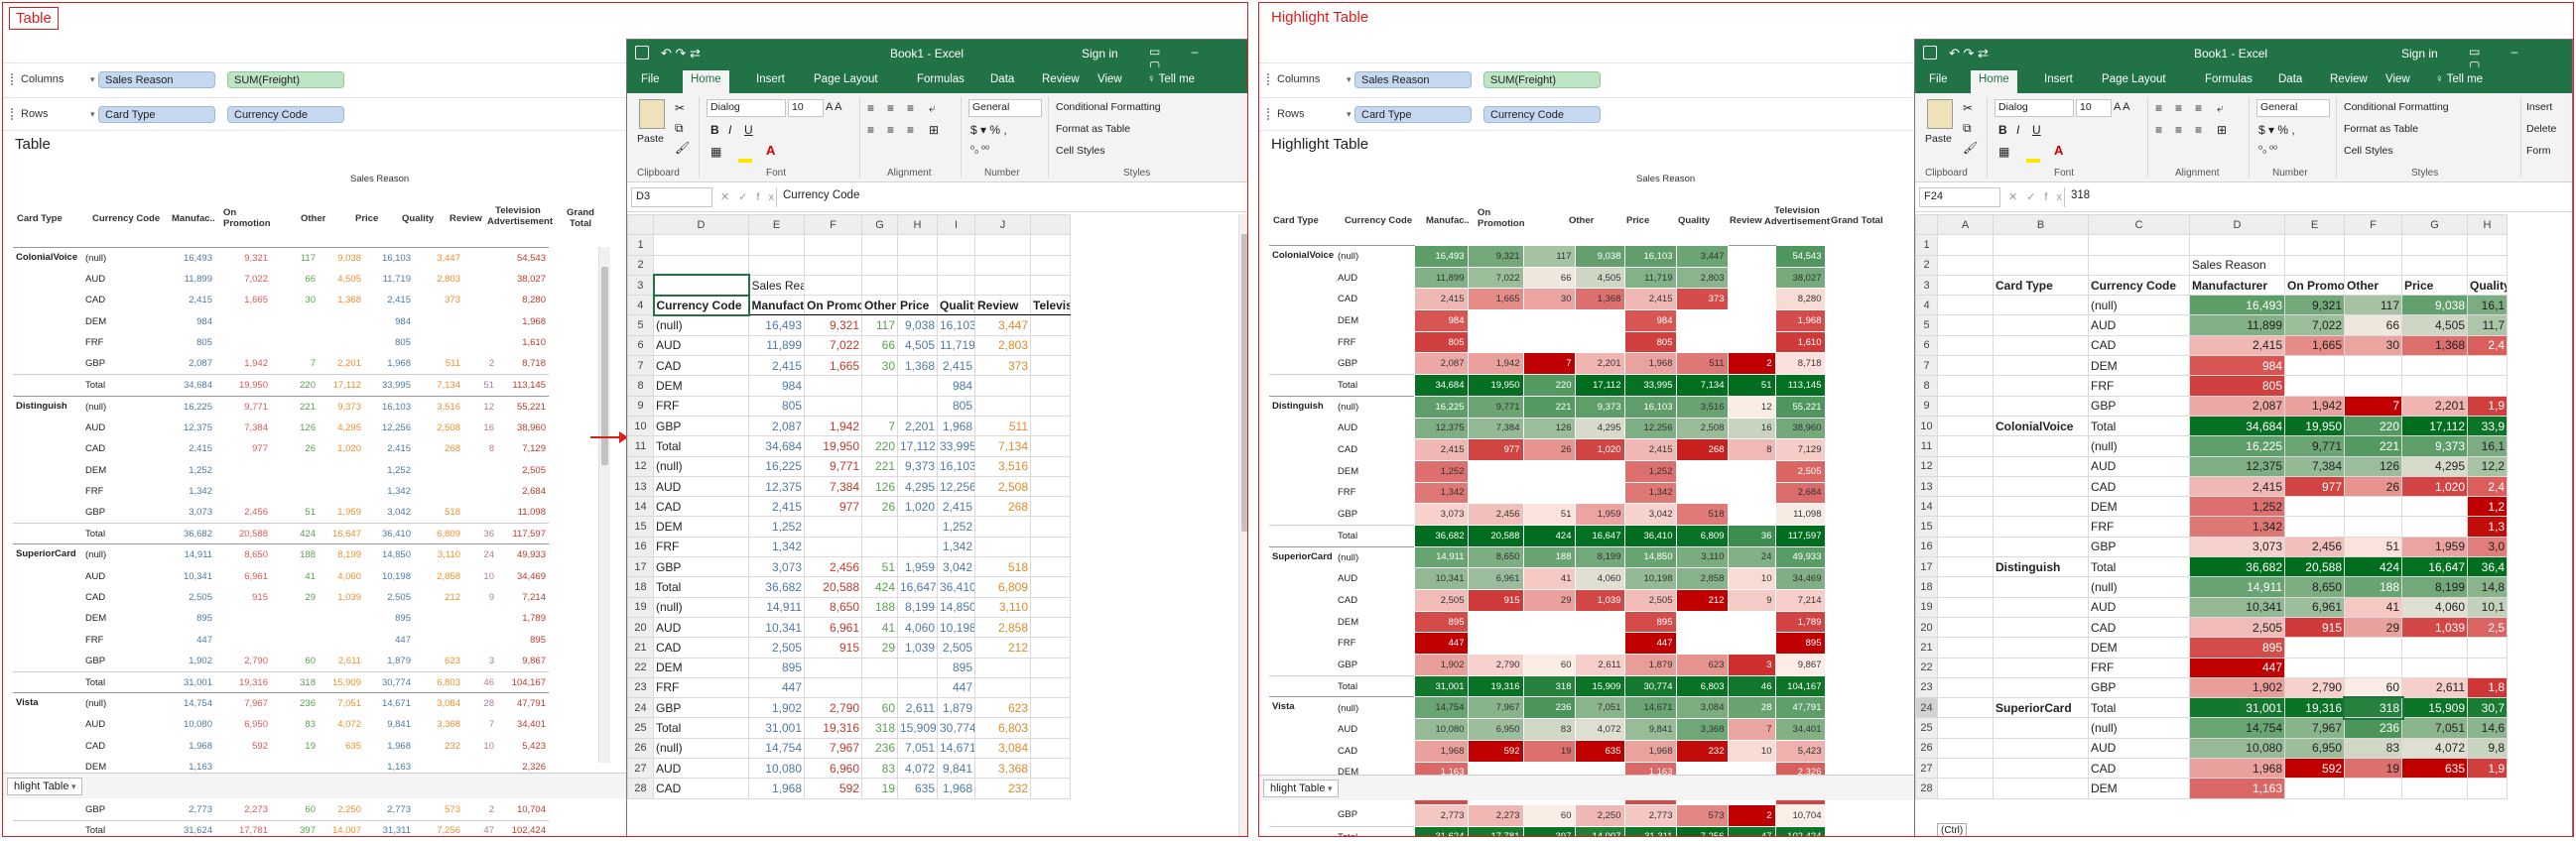  I want to click on cell: 19,950, so click(2315, 426).